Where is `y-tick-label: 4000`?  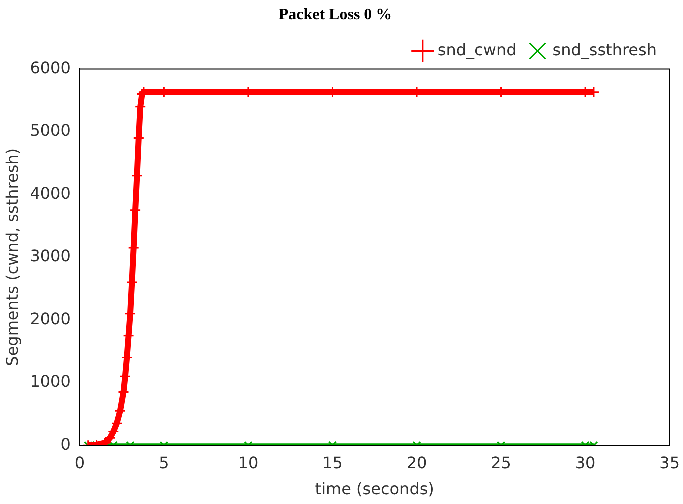 y-tick-label: 4000 is located at coordinates (50, 193).